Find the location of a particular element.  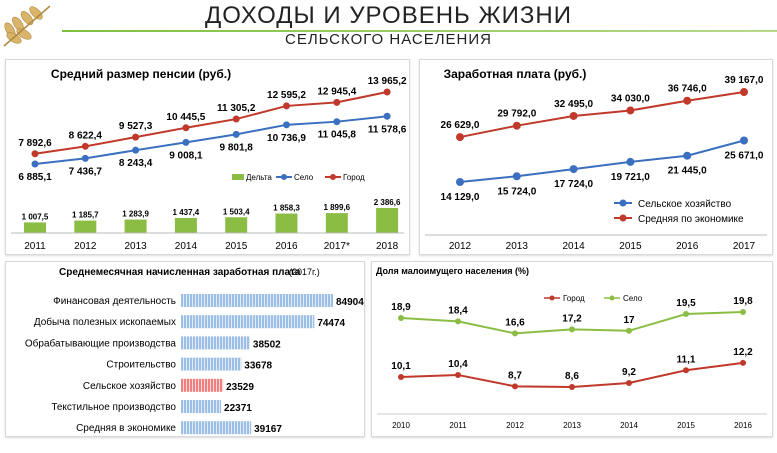

pension-city-label: 12 945,4 is located at coordinates (336, 91).